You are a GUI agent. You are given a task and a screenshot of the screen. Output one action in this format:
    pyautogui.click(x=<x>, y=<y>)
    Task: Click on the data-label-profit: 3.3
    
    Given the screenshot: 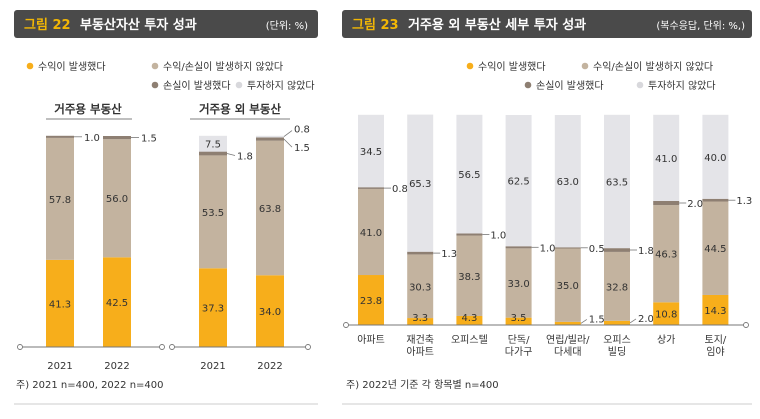 What is the action you would take?
    pyautogui.click(x=420, y=318)
    